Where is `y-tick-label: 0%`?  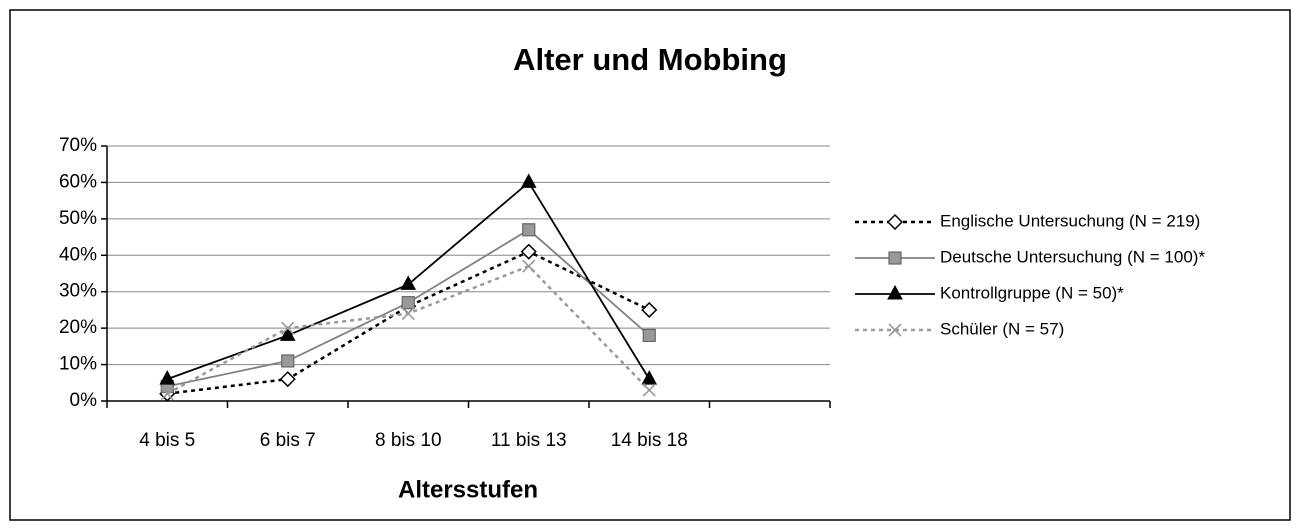 y-tick-label: 0% is located at coordinates (84, 400).